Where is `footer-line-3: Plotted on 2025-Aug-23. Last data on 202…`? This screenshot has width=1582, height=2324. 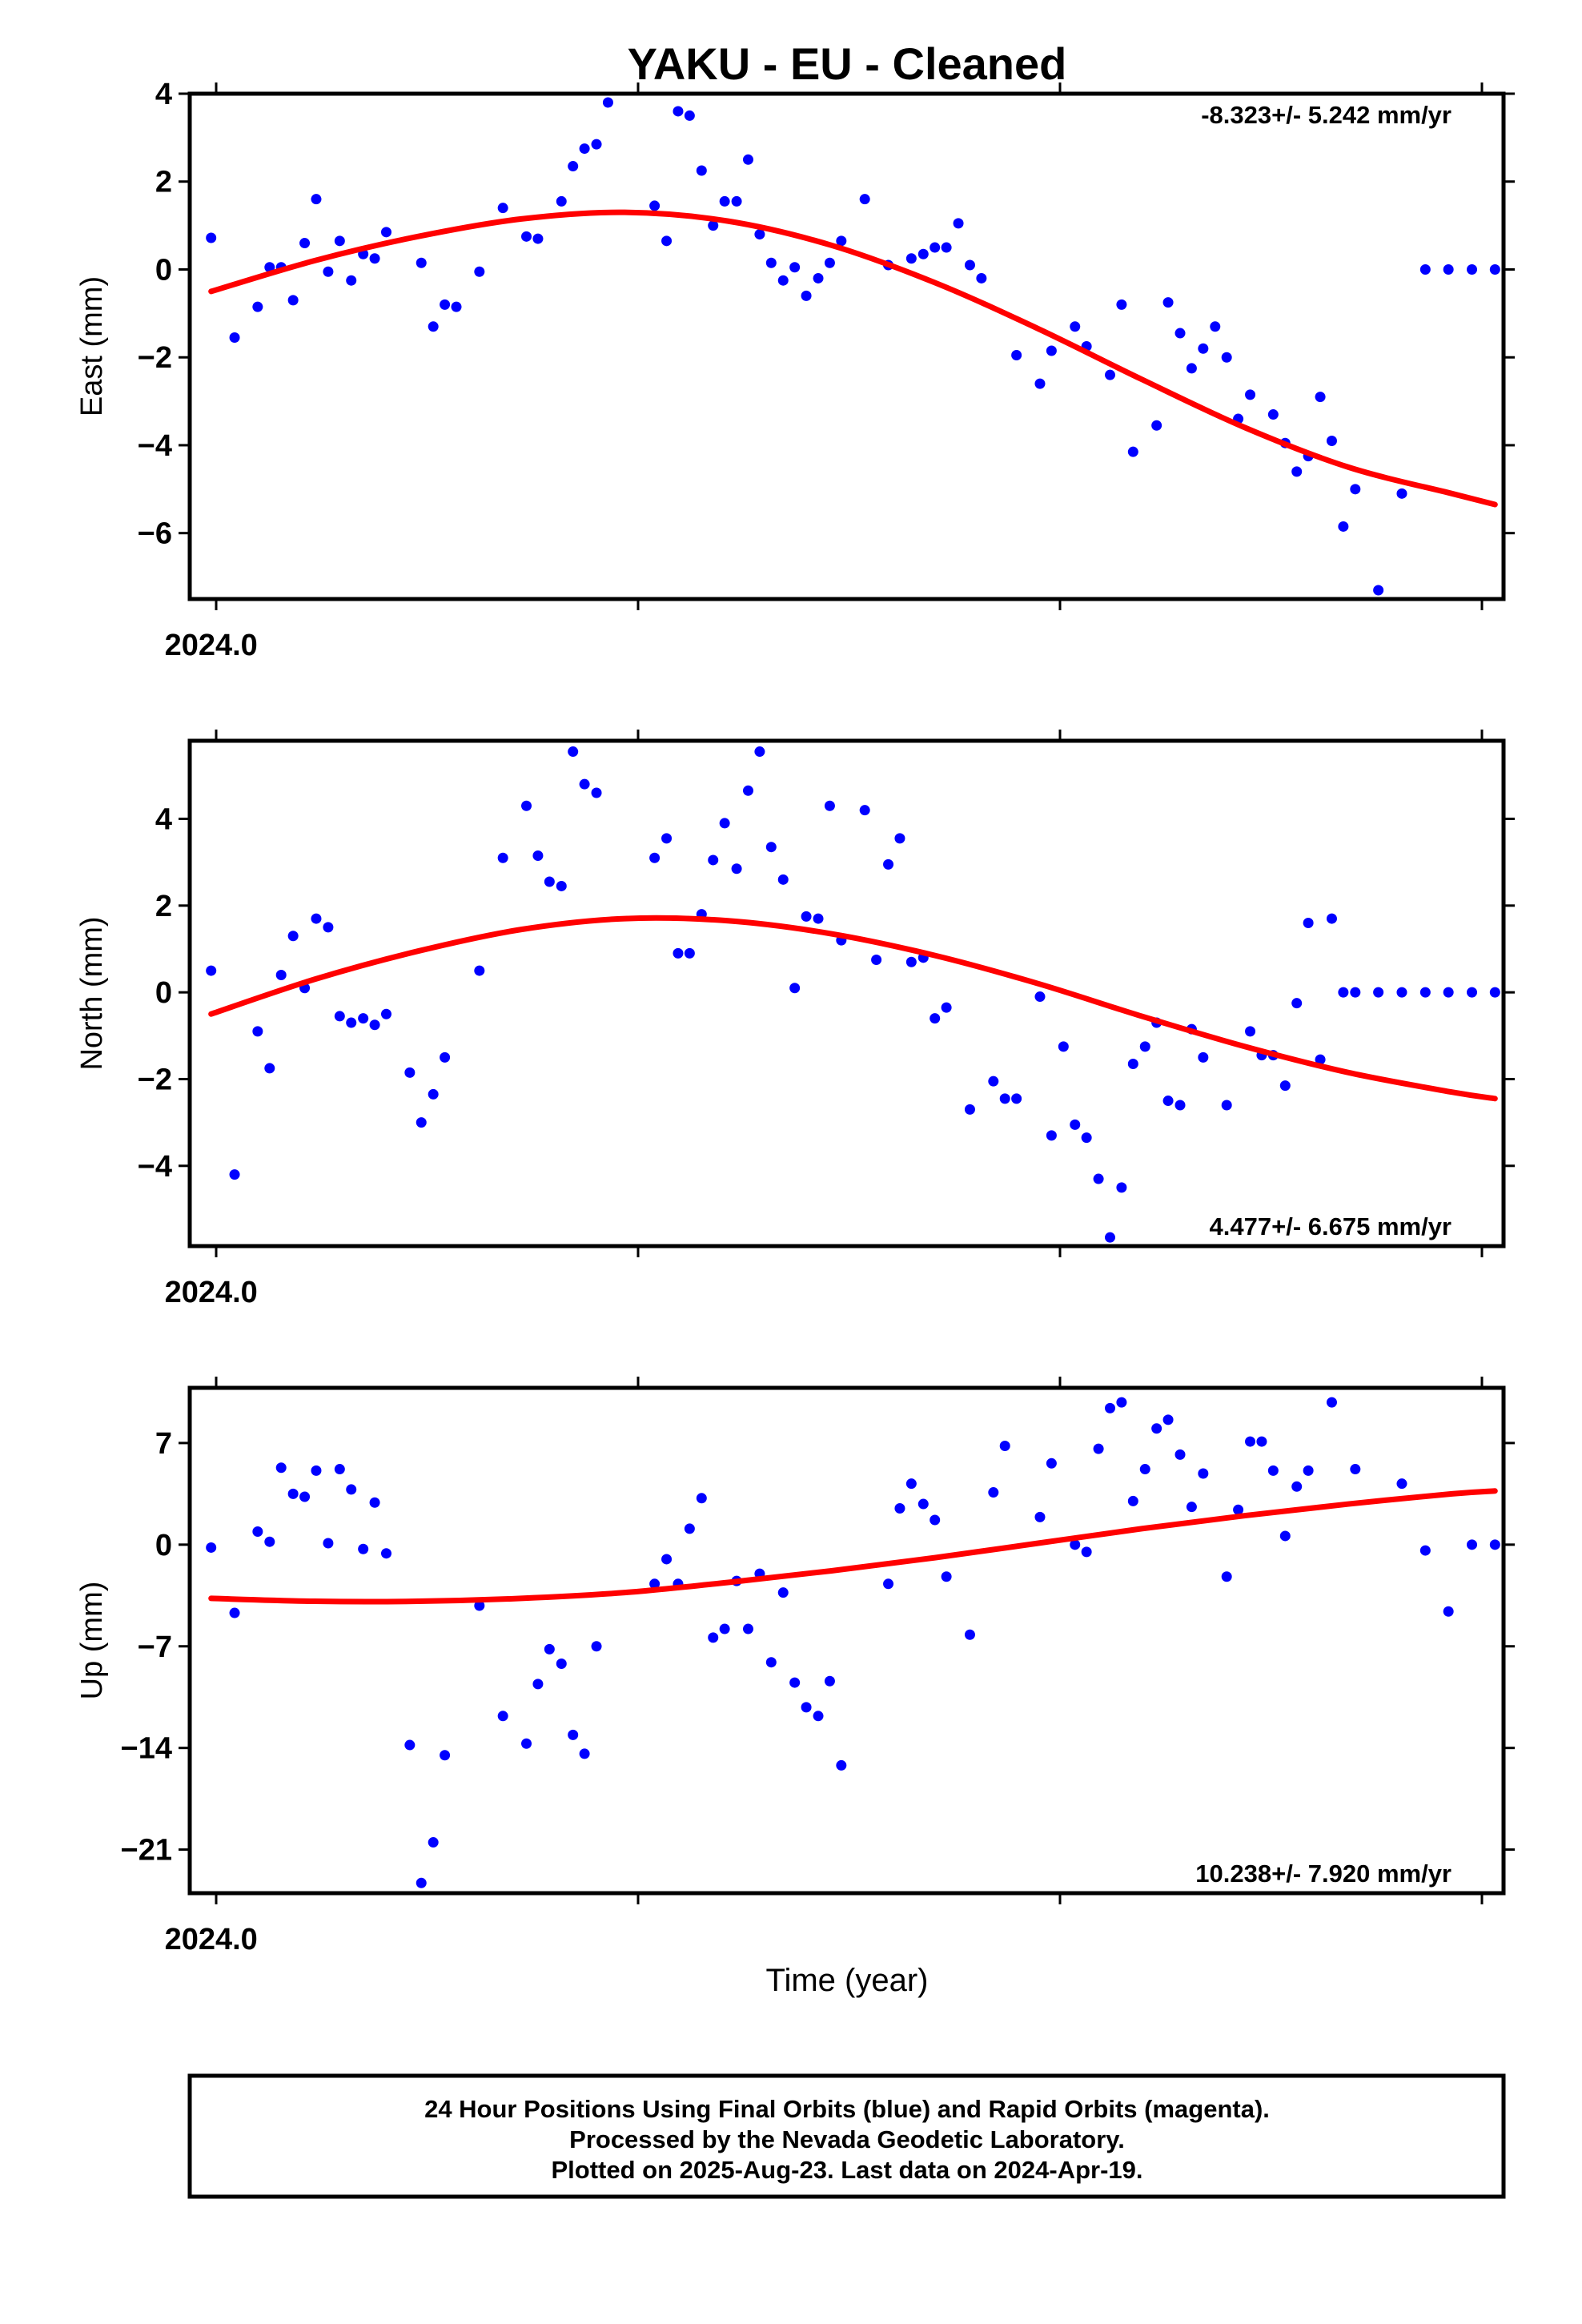
footer-line-3: Plotted on 2025-Aug-23. Last data on 202… is located at coordinates (847, 2170).